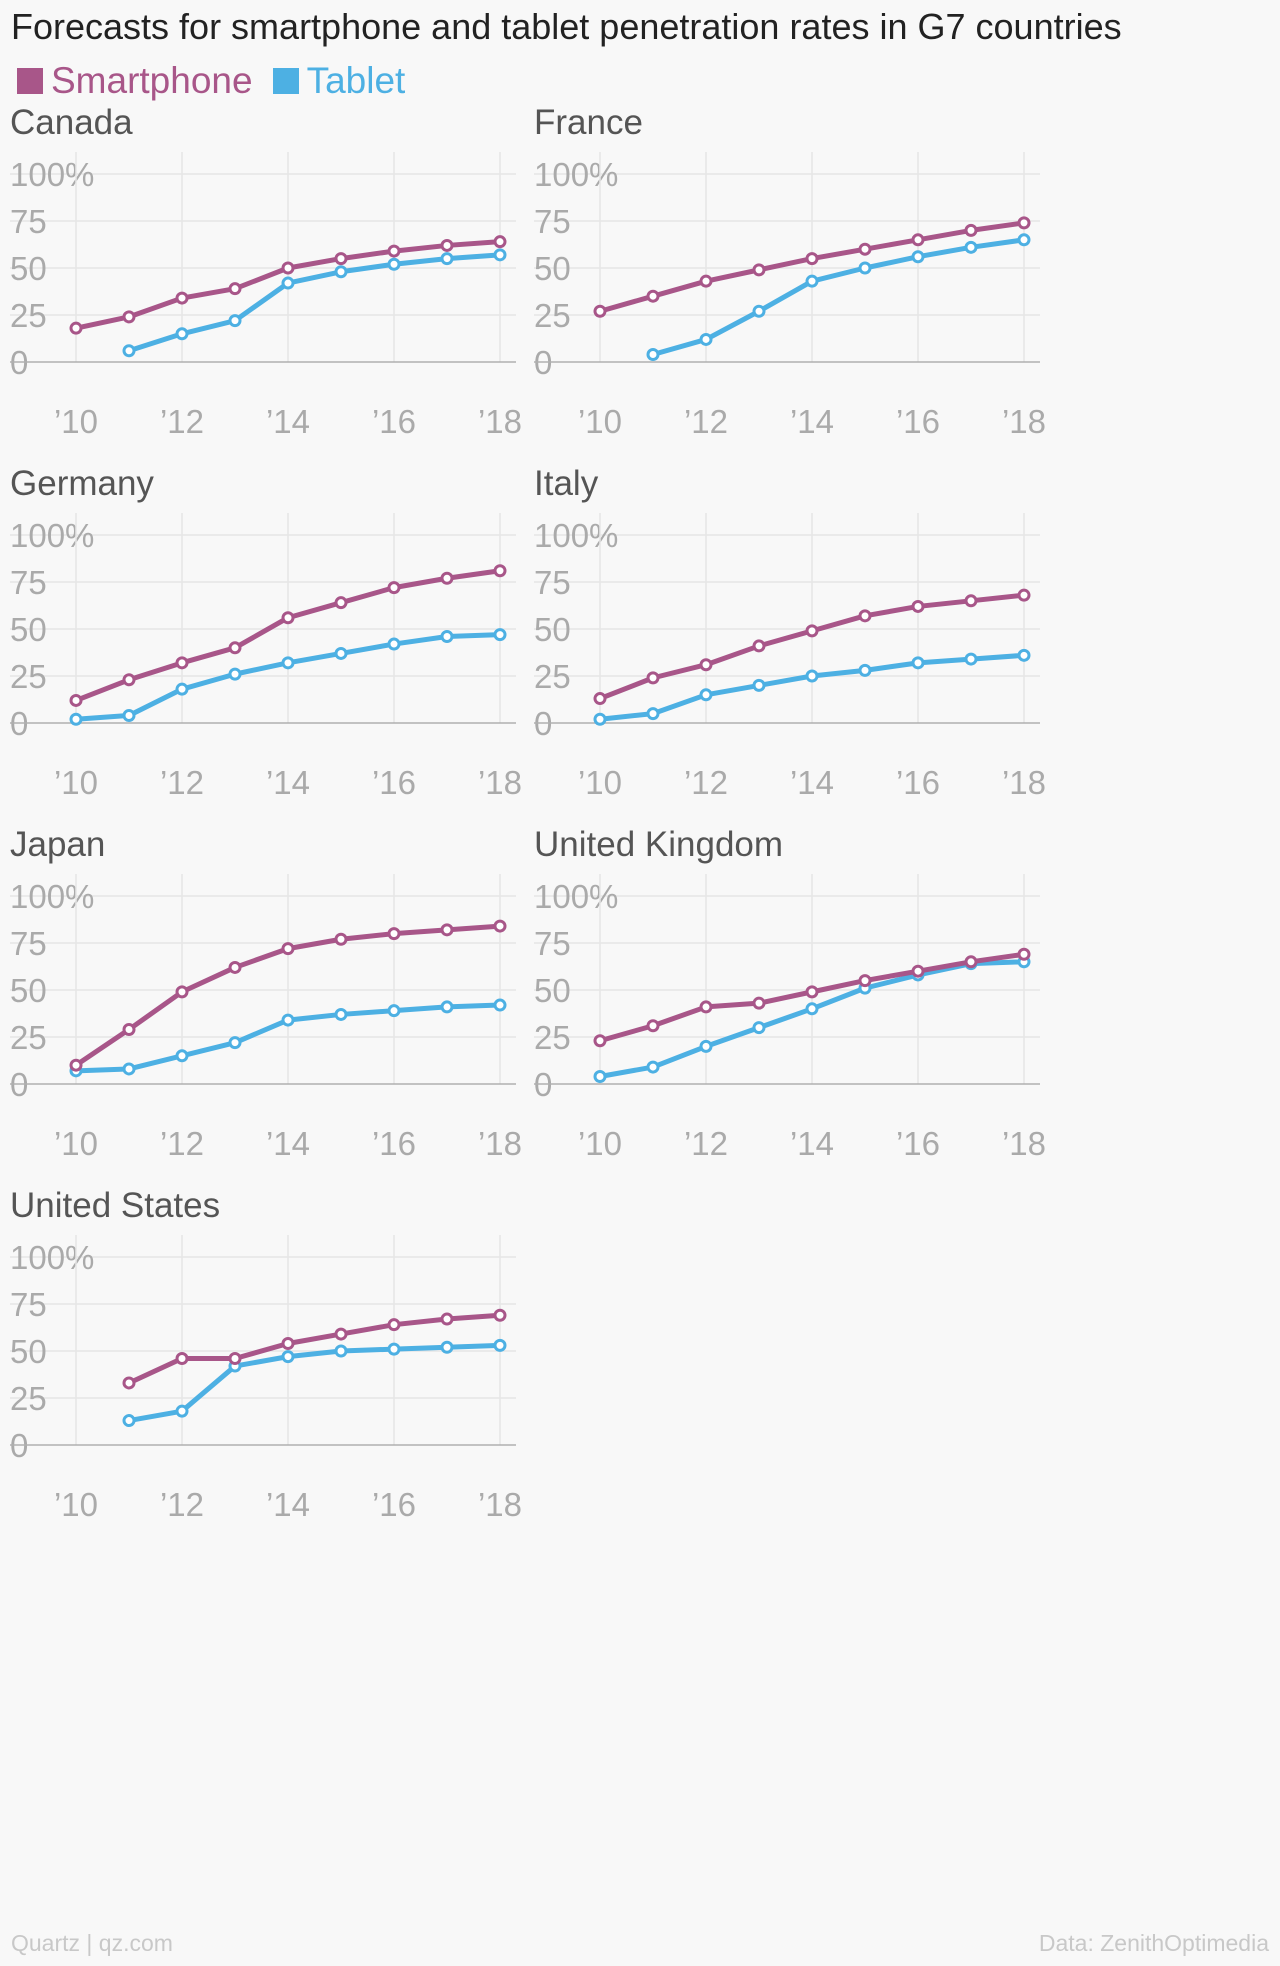 This screenshot has height=1966, width=1280. I want to click on smartphone-line, so click(314, 1349).